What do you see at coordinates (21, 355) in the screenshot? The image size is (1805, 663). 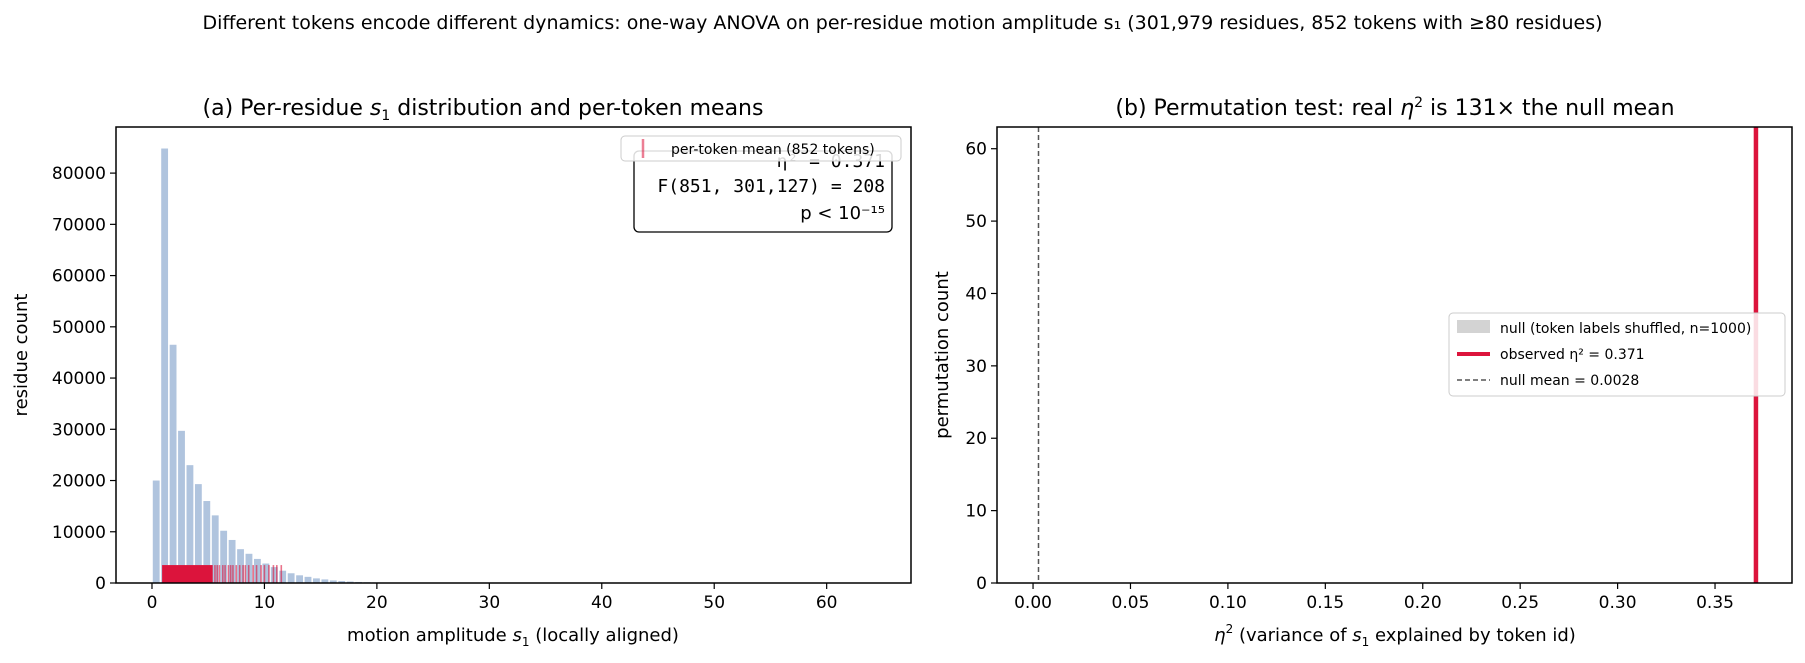 I see `panel-a-ylabel: residue count` at bounding box center [21, 355].